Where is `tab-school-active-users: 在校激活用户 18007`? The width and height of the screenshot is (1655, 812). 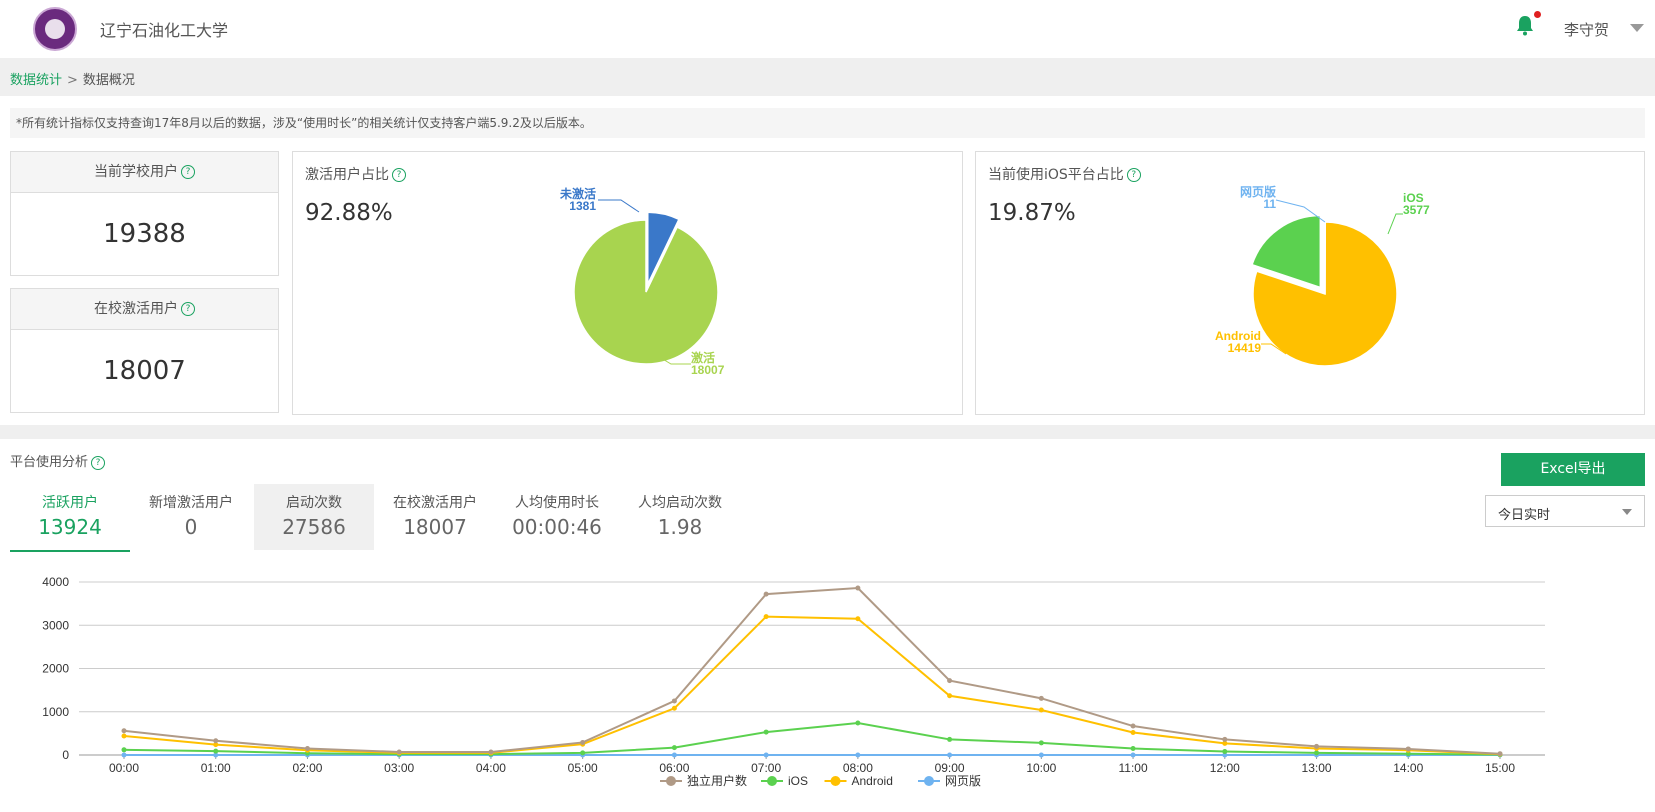 tab-school-active-users: 在校激活用户 18007 is located at coordinates (435, 517).